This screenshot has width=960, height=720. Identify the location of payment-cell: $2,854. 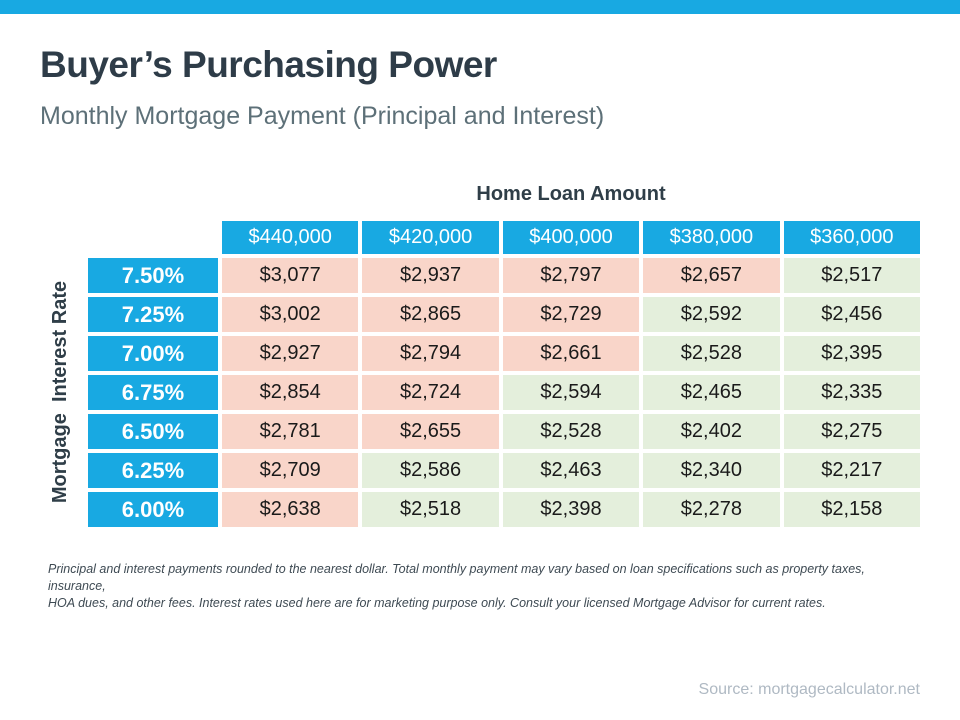
(290, 392).